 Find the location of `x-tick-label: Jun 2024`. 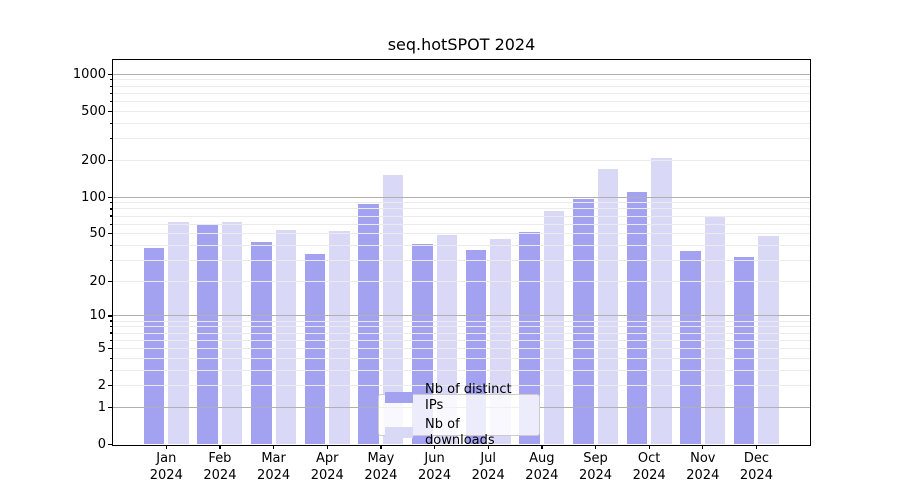

x-tick-label: Jun 2024 is located at coordinates (435, 467).